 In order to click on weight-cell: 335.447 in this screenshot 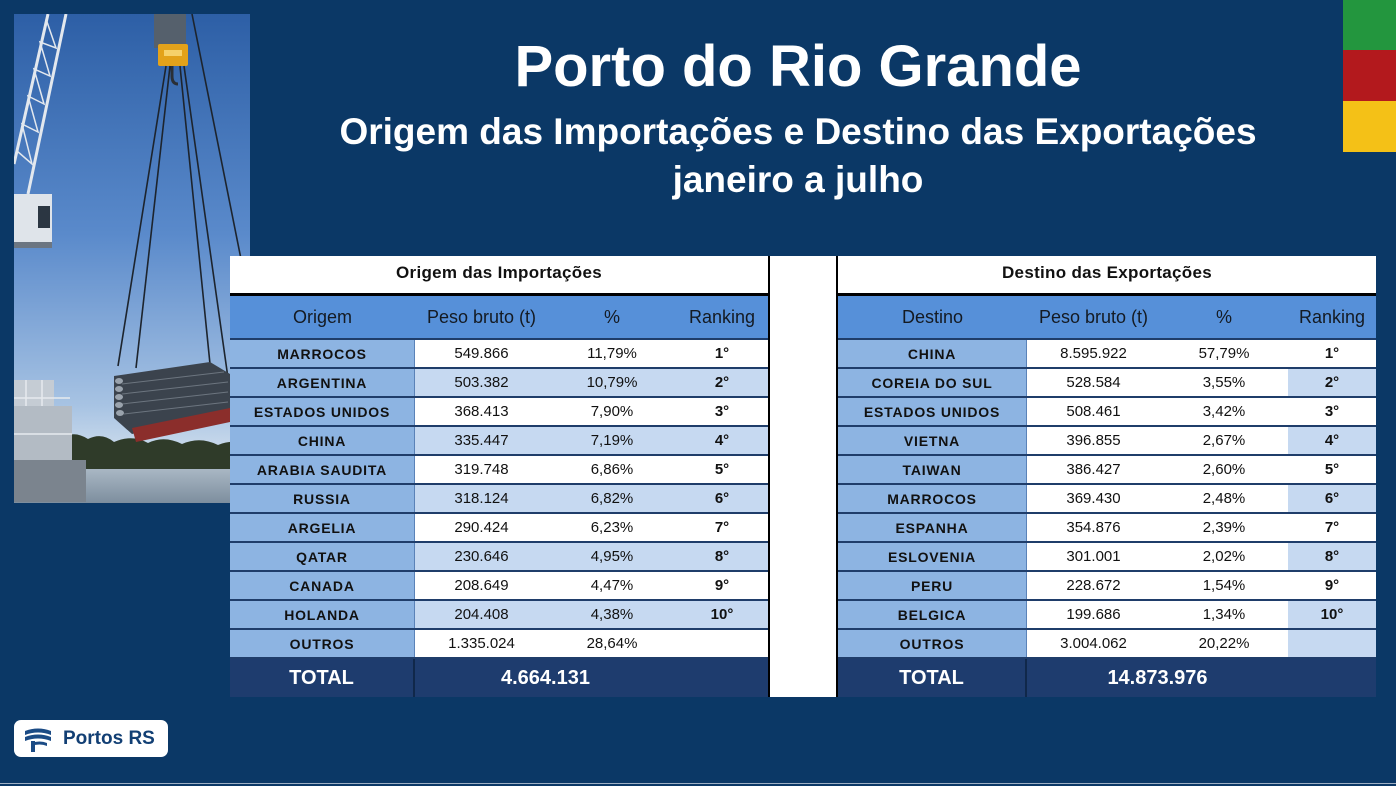, I will do `click(481, 440)`.